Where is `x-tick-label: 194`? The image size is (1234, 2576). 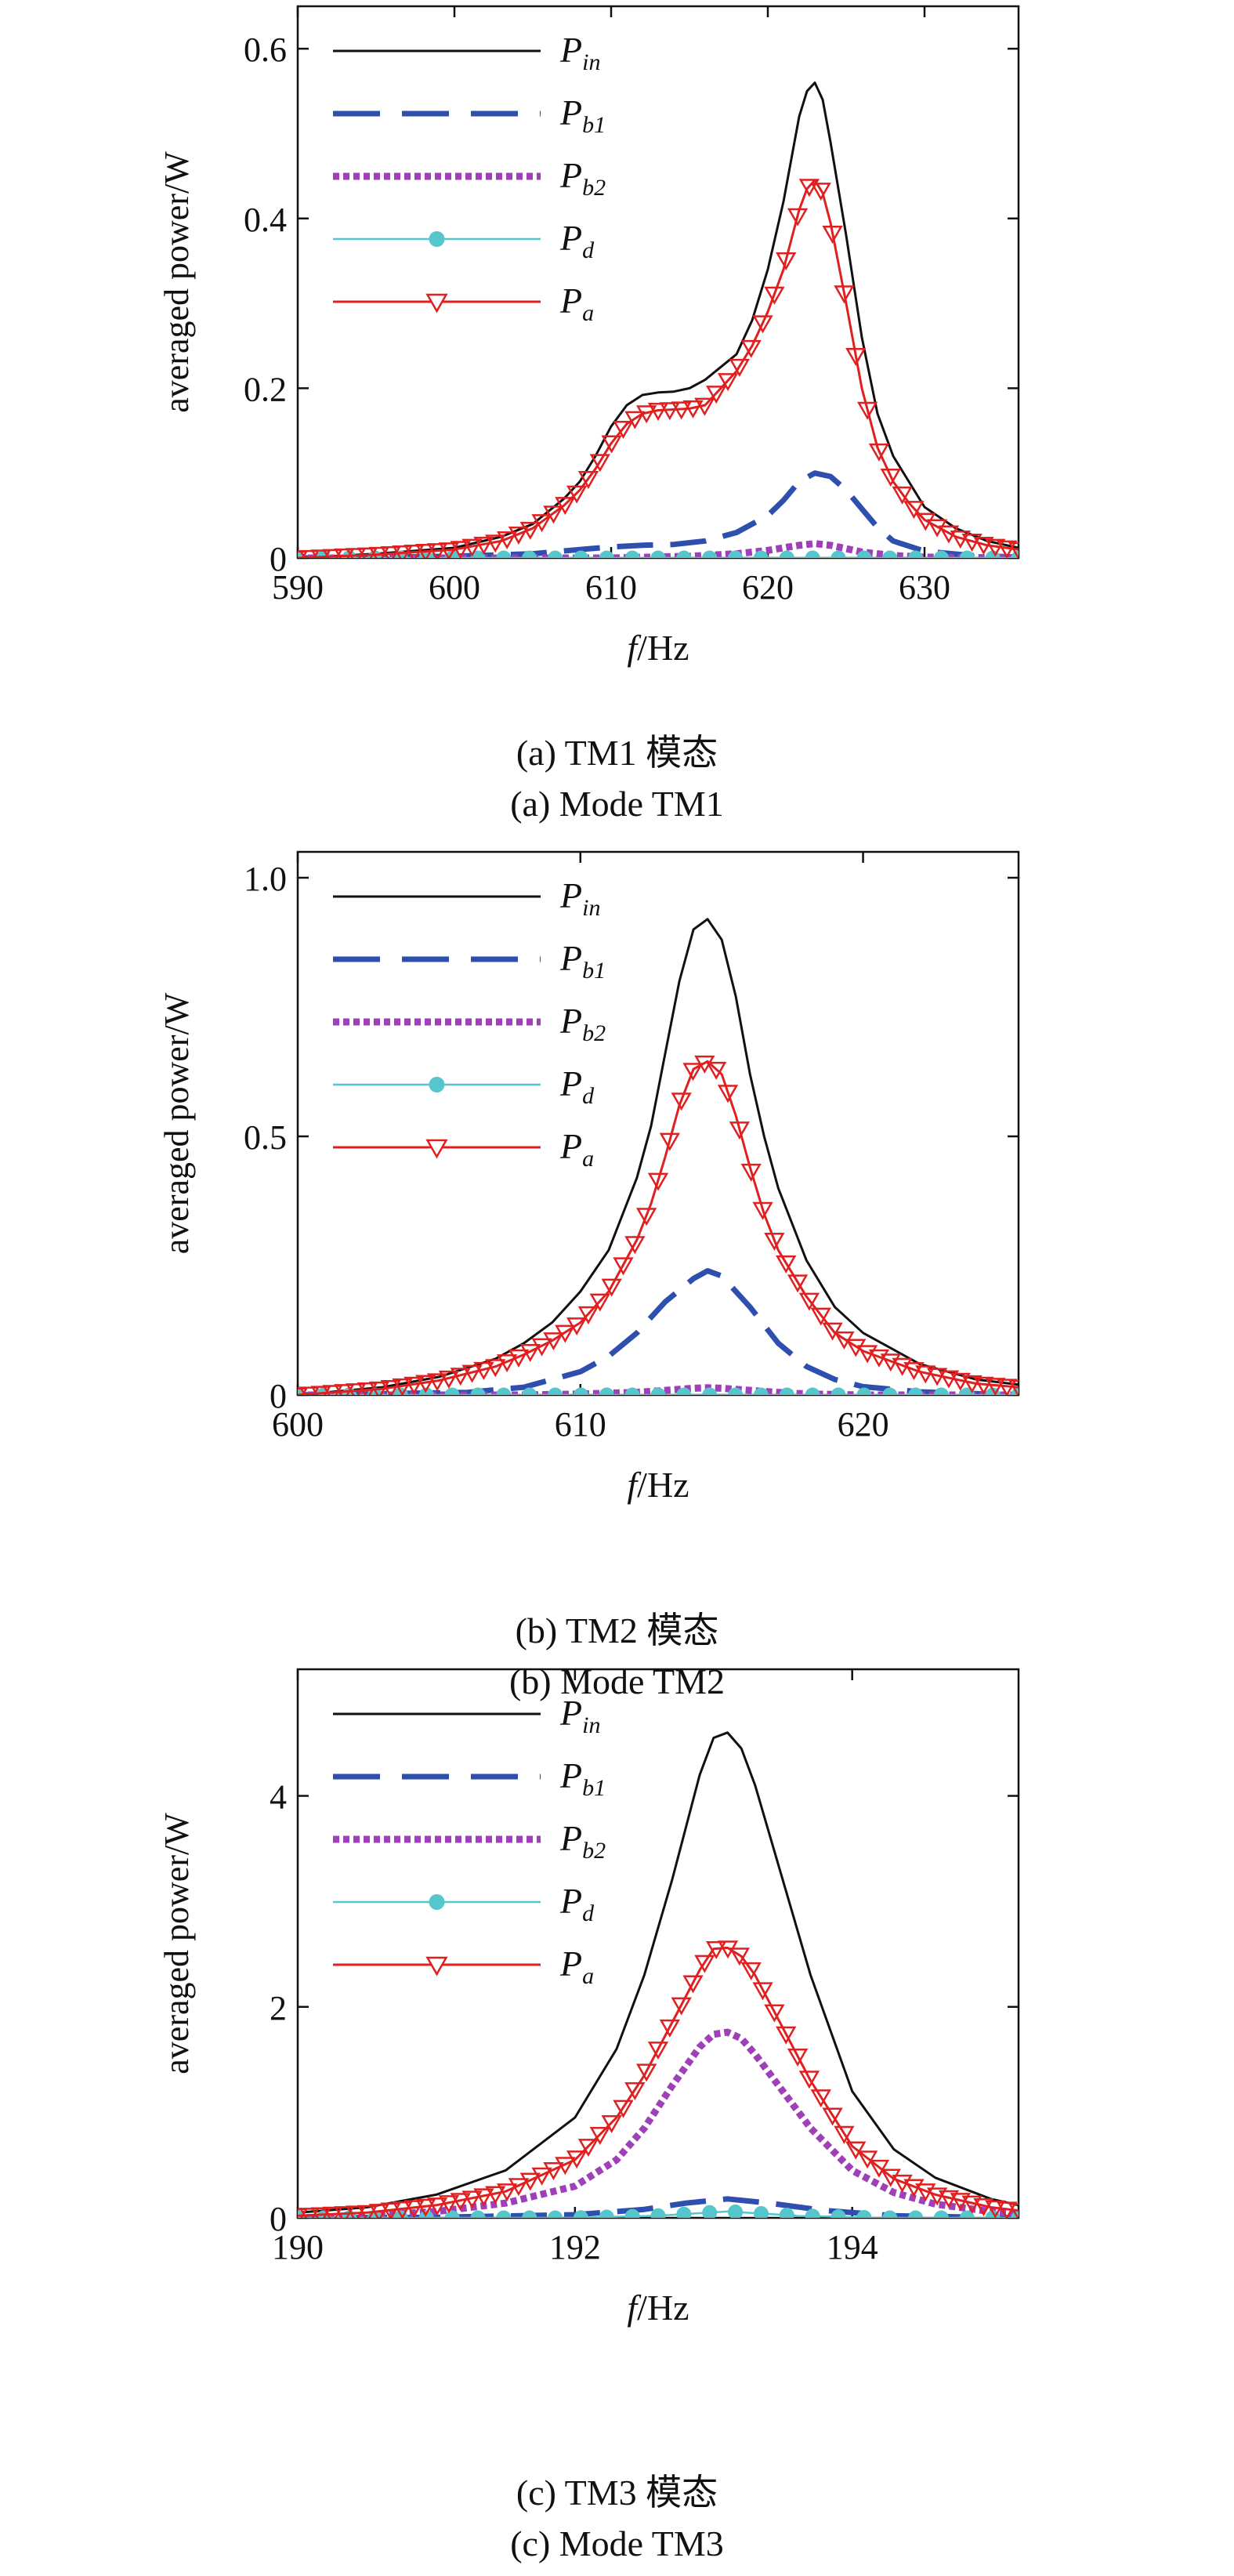
x-tick-label: 194 is located at coordinates (852, 2247).